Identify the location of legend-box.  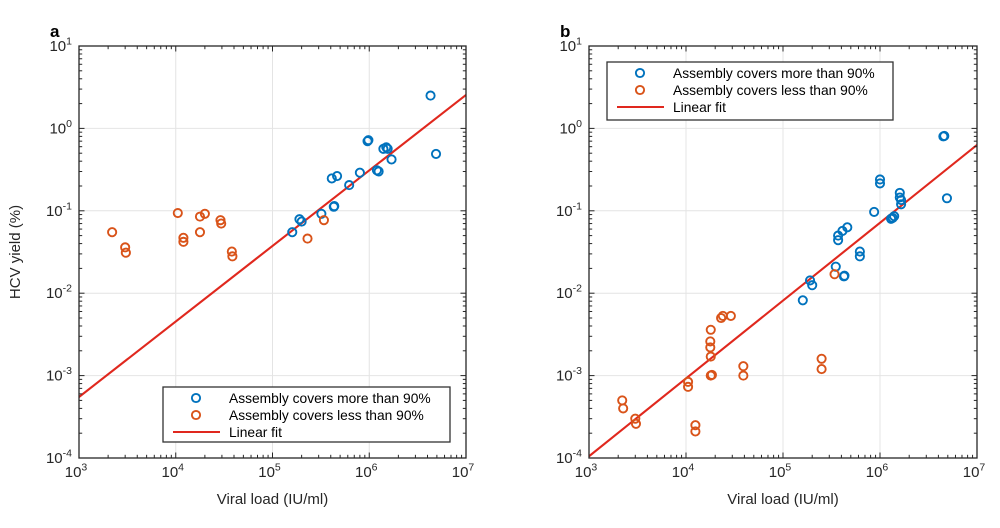
(750, 91).